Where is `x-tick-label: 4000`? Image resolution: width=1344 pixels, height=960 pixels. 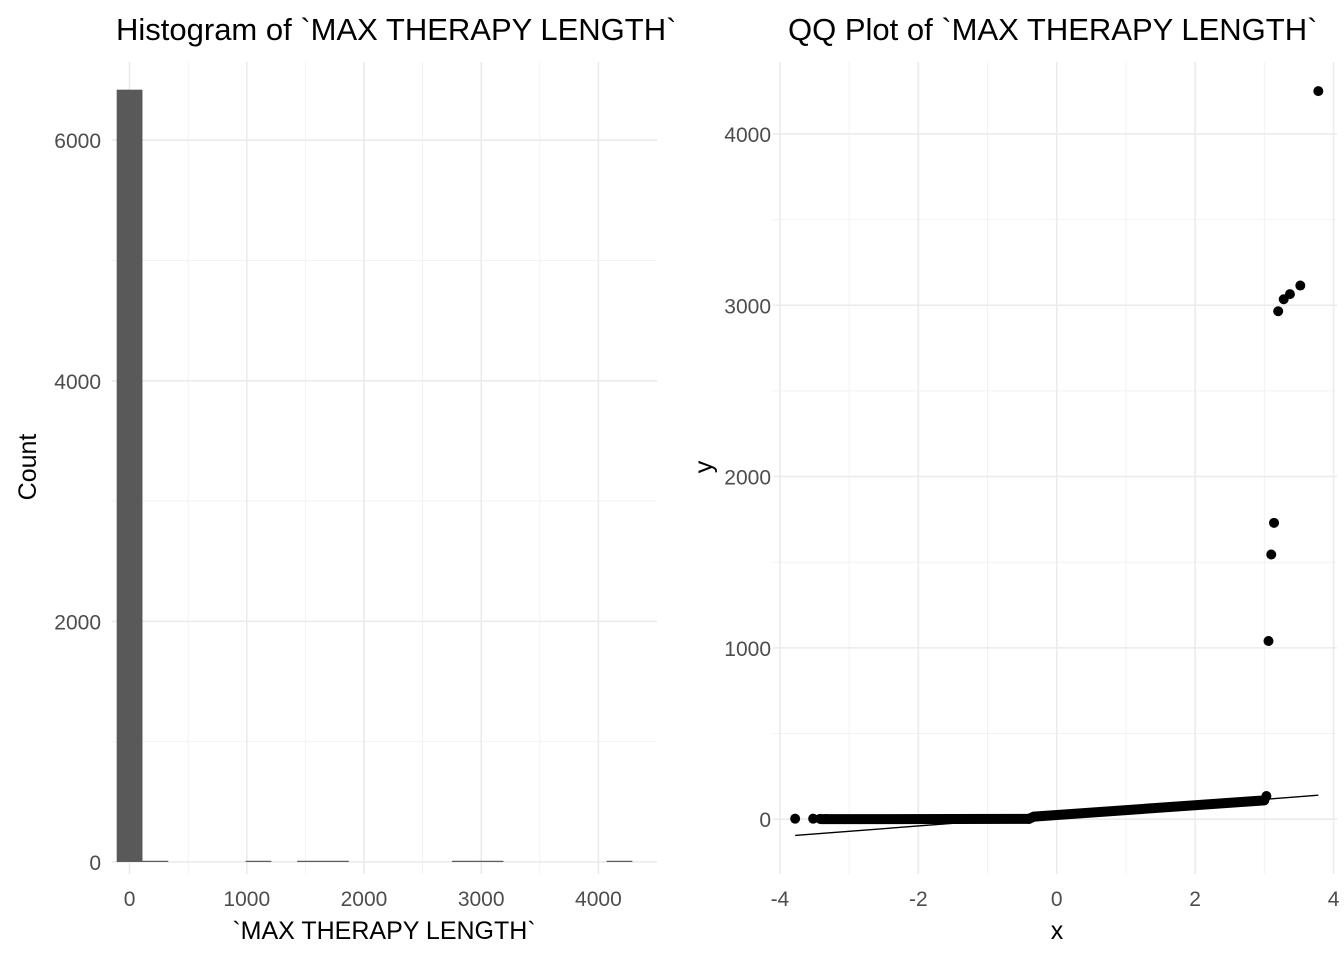 x-tick-label: 4000 is located at coordinates (598, 899).